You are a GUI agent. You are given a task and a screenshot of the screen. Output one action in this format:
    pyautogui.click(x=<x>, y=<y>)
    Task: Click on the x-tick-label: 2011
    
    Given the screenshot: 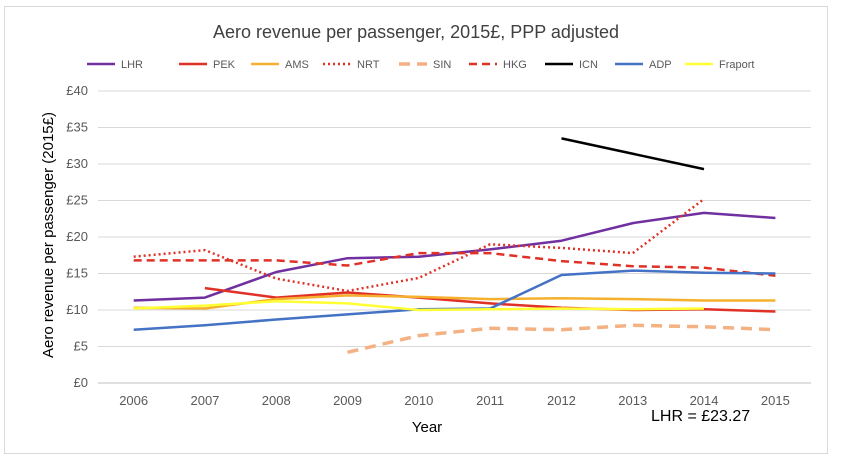 What is the action you would take?
    pyautogui.click(x=490, y=400)
    